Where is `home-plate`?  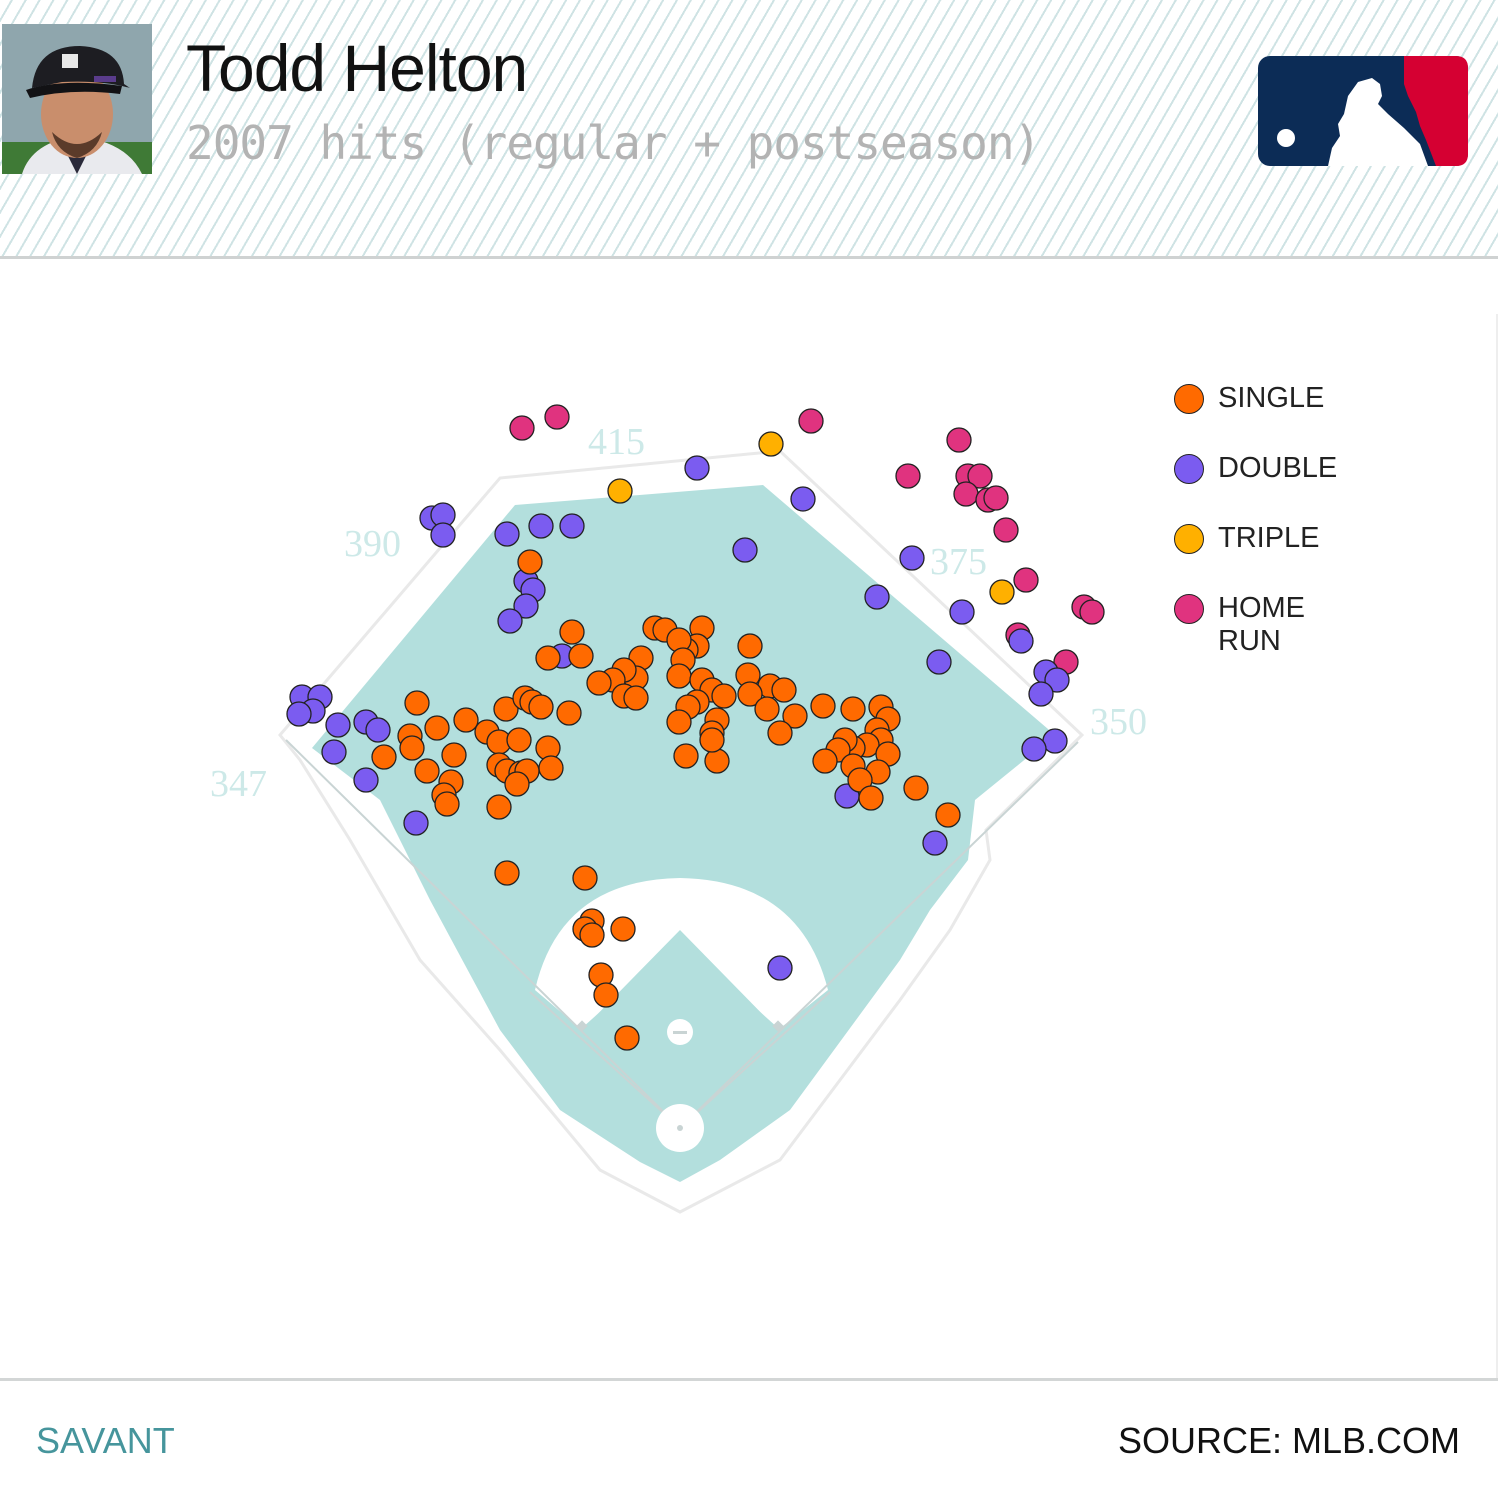 home-plate is located at coordinates (680, 1128).